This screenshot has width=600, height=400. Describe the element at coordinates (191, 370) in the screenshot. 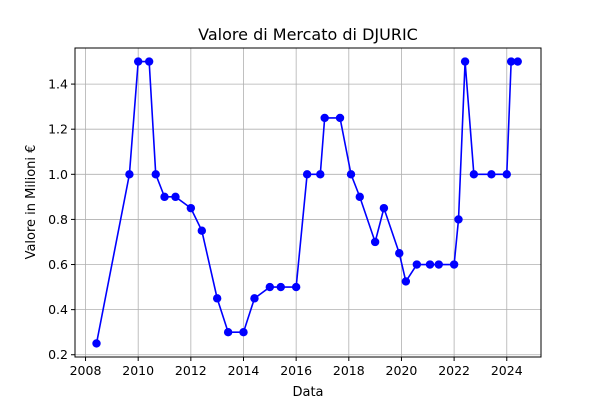

I see `x-tick-label: 2012` at that location.